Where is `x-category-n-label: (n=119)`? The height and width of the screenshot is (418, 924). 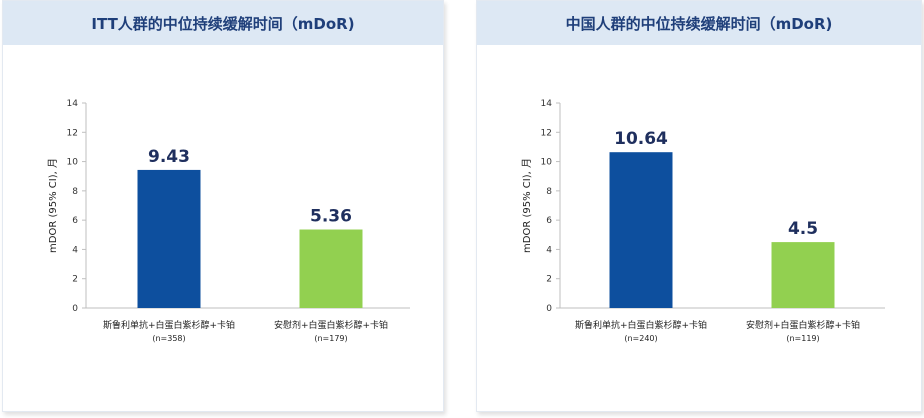
x-category-n-label: (n=119) is located at coordinates (802, 338).